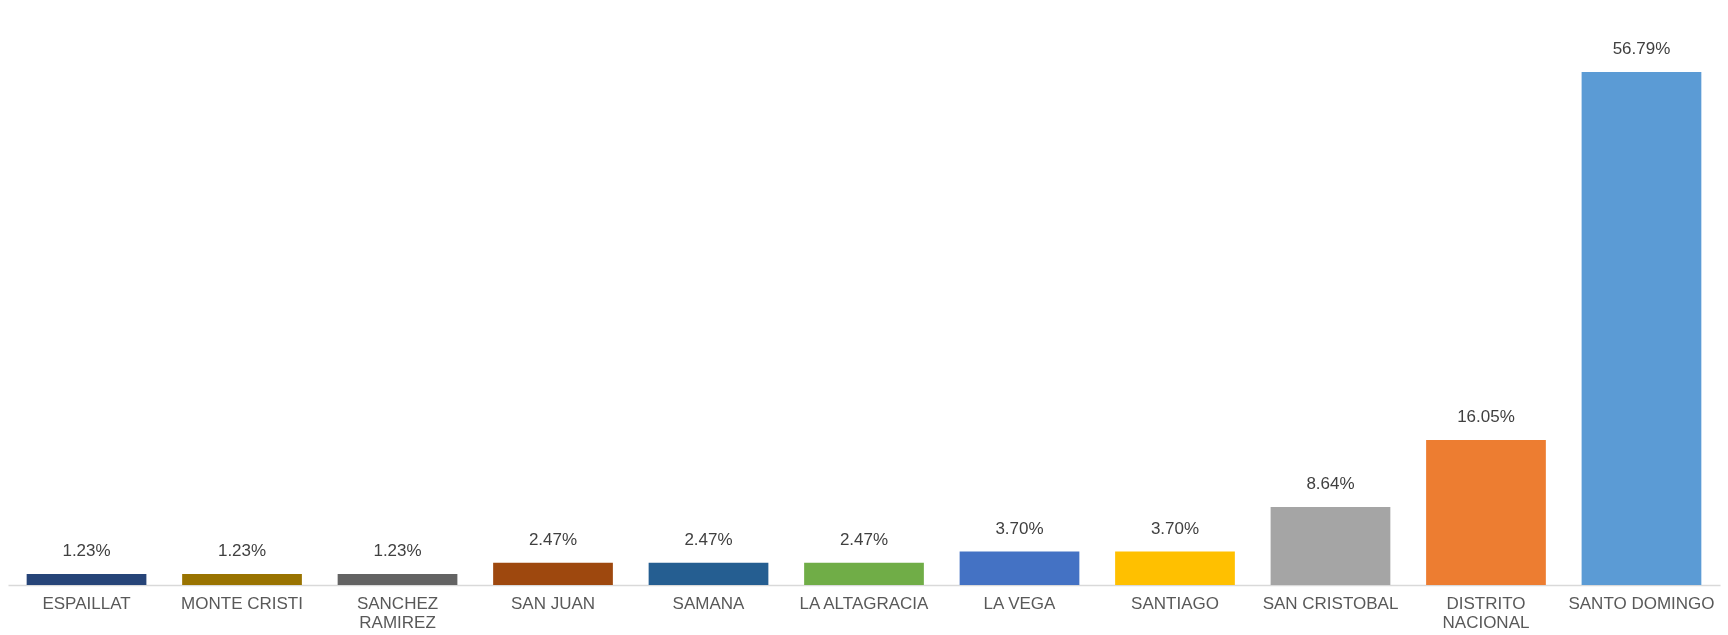 The height and width of the screenshot is (635, 1728). What do you see at coordinates (1486, 417) in the screenshot?
I see `data-label: 16.05%` at bounding box center [1486, 417].